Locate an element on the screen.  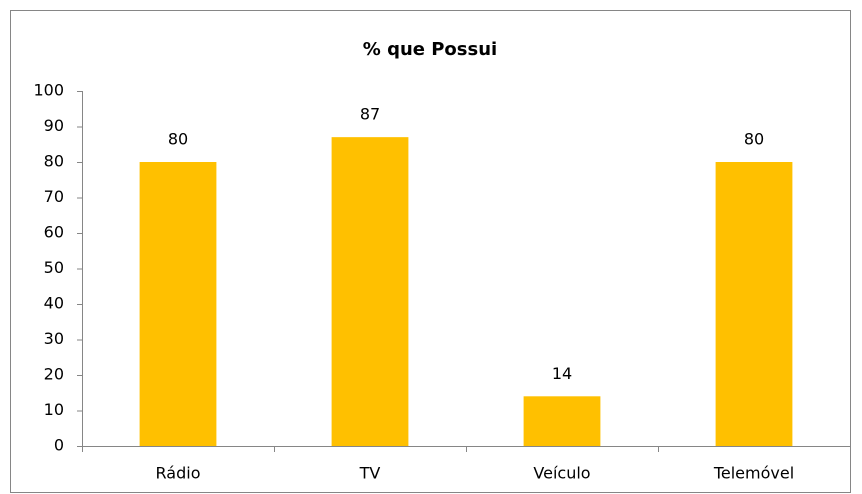
y-tick-label: 50 is located at coordinates (54, 267).